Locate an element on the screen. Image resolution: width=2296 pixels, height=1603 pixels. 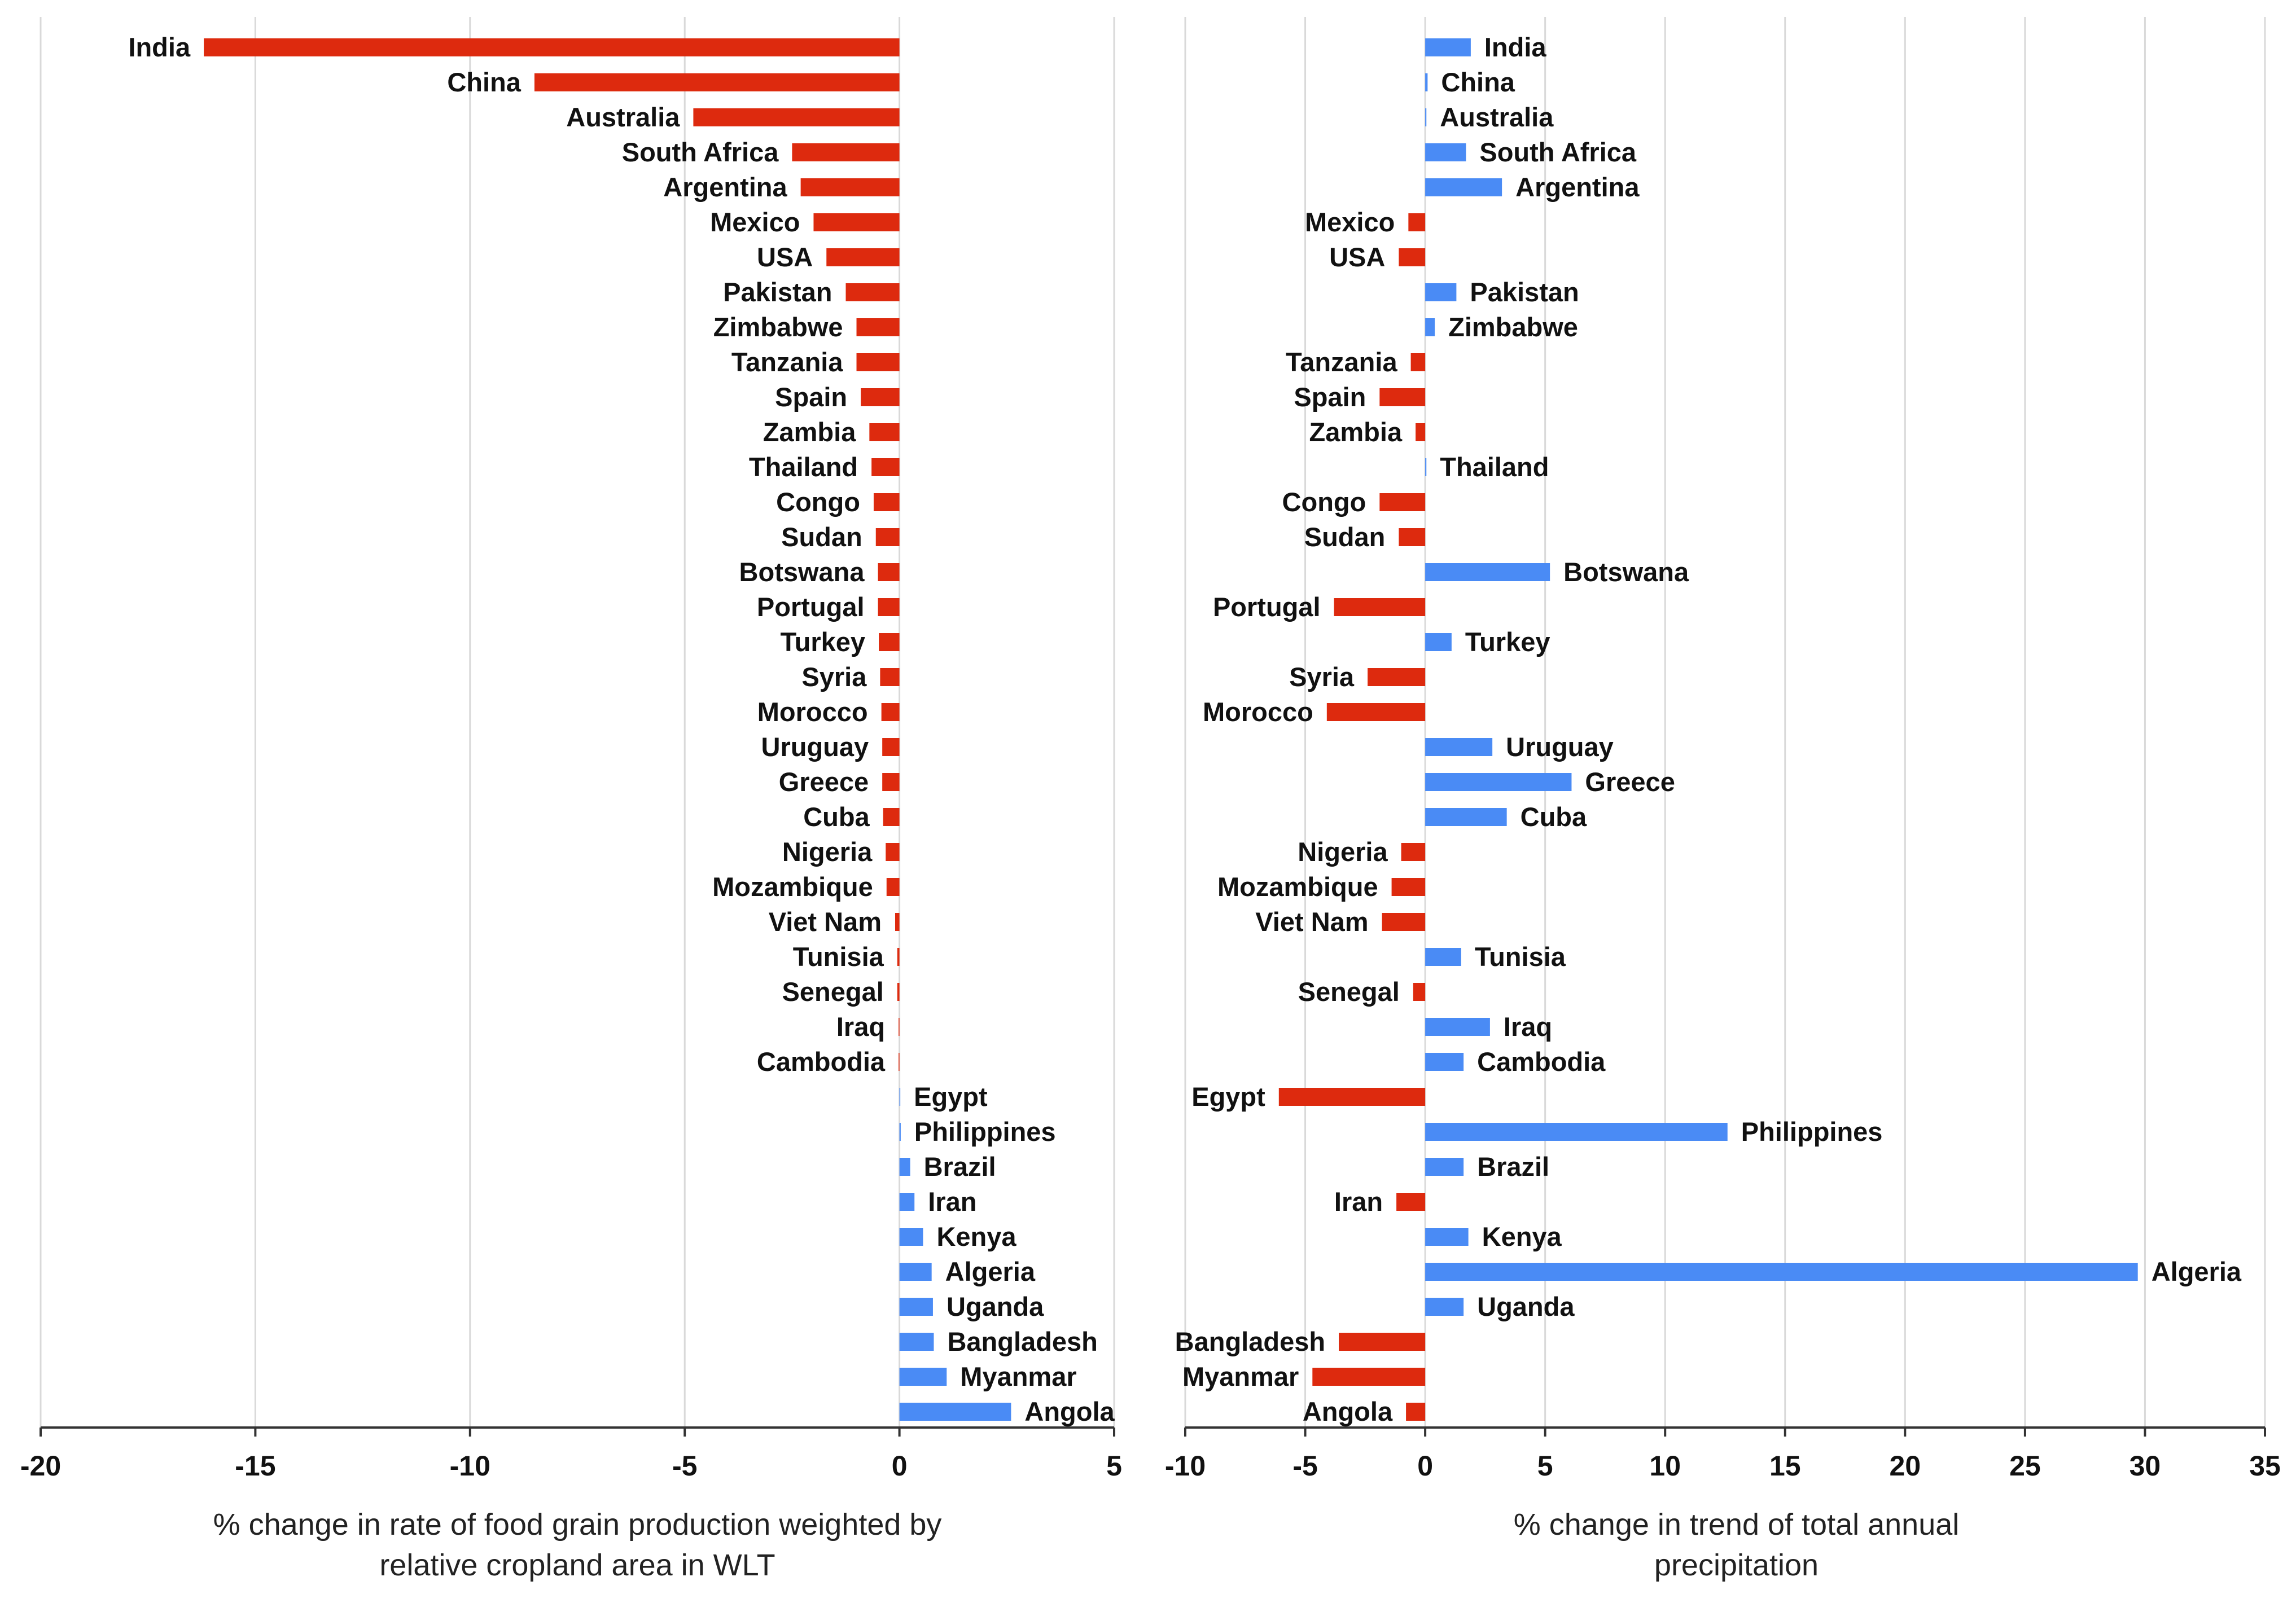
right-chart-label-egypt: Egypt is located at coordinates (1228, 1097).